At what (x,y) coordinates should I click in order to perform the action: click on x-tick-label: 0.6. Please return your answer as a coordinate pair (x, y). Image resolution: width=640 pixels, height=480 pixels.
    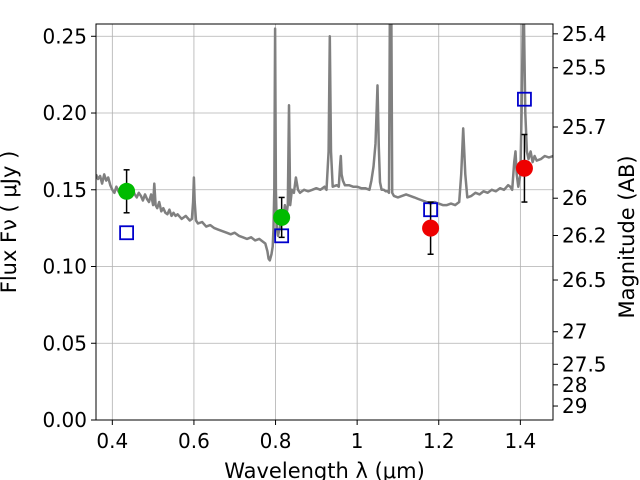
    Looking at the image, I should click on (194, 441).